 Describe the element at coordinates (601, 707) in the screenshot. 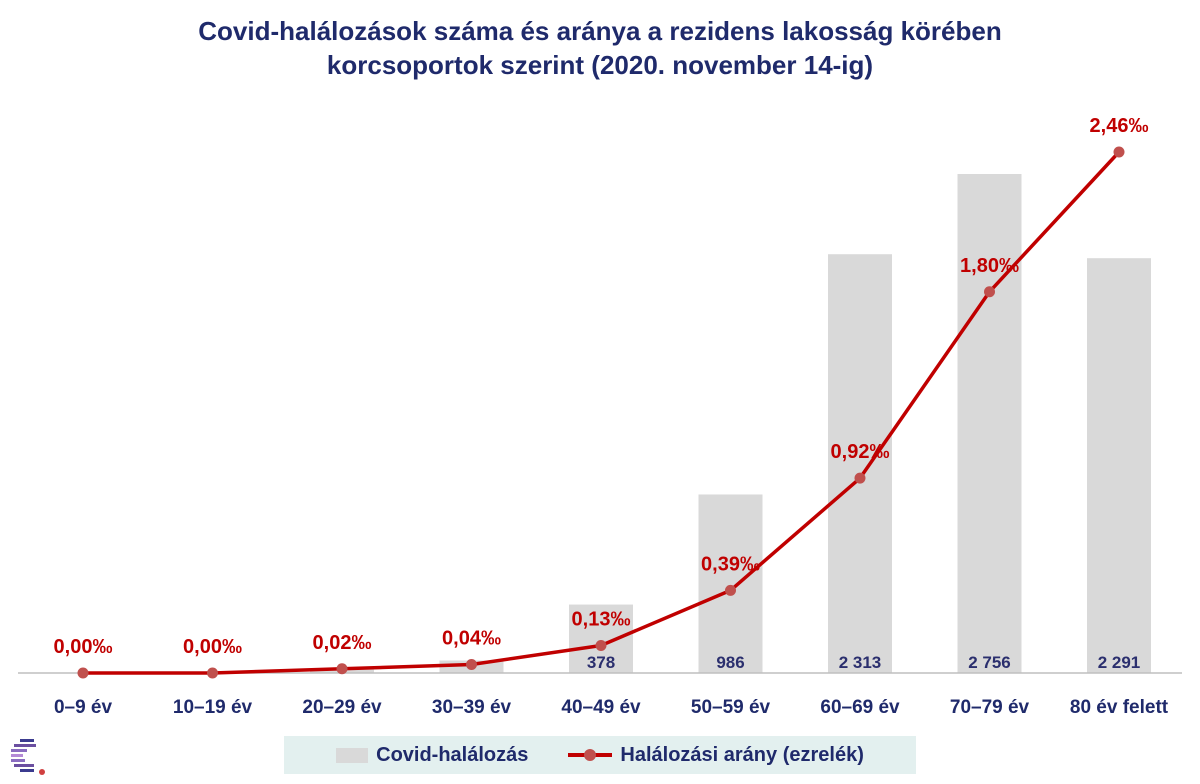

I see `category-tick-label: 40–49 év` at that location.